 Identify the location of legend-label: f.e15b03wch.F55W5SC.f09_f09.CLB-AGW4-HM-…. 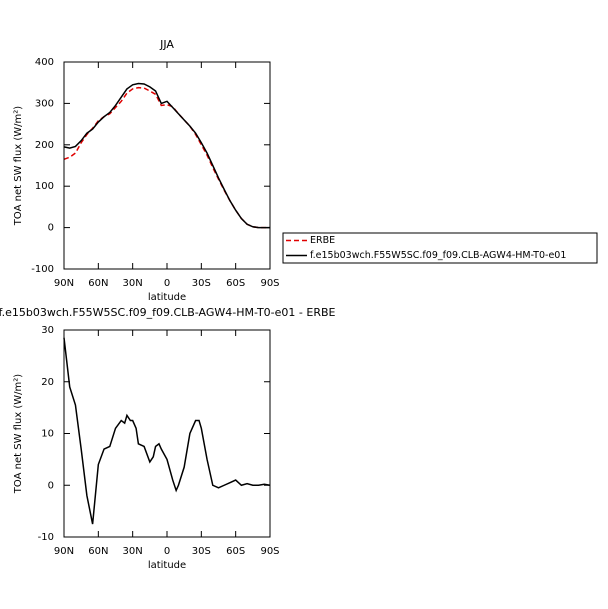
(438, 255).